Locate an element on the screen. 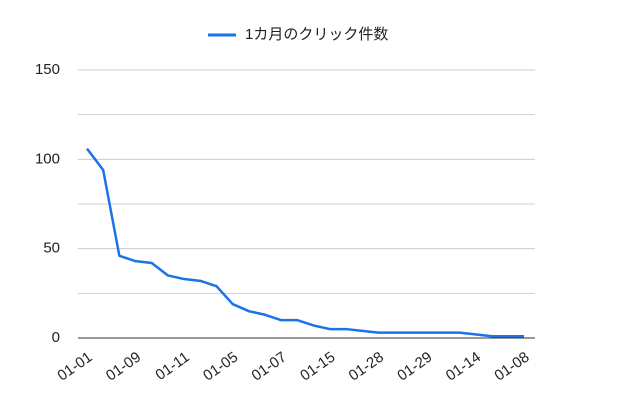  x-tick-label: 01-09 is located at coordinates (123, 367).